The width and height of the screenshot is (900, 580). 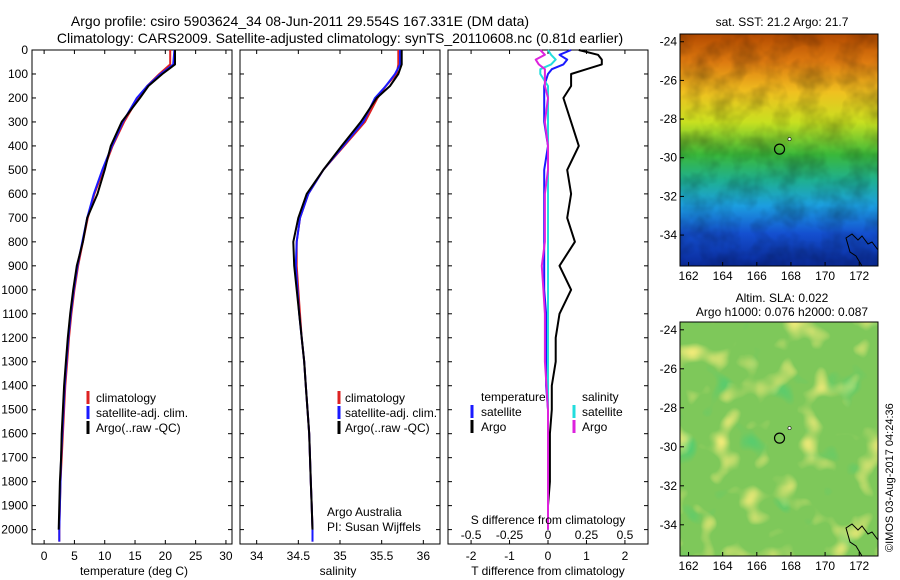 I want to click on depth-tick-label: 900, so click(x=18, y=266).